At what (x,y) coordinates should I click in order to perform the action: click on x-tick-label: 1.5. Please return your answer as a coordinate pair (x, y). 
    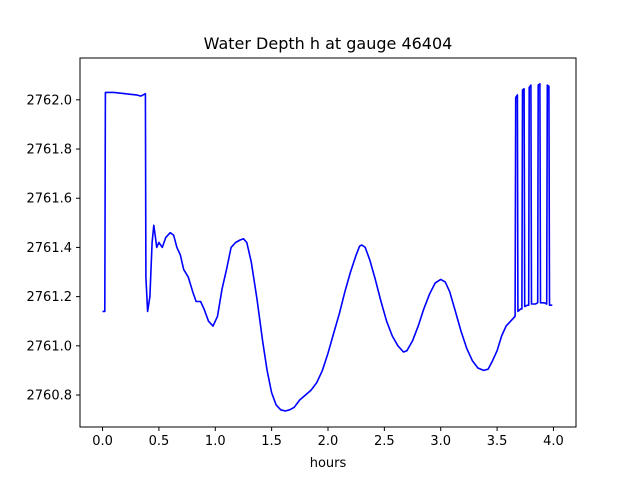
    Looking at the image, I should click on (271, 441).